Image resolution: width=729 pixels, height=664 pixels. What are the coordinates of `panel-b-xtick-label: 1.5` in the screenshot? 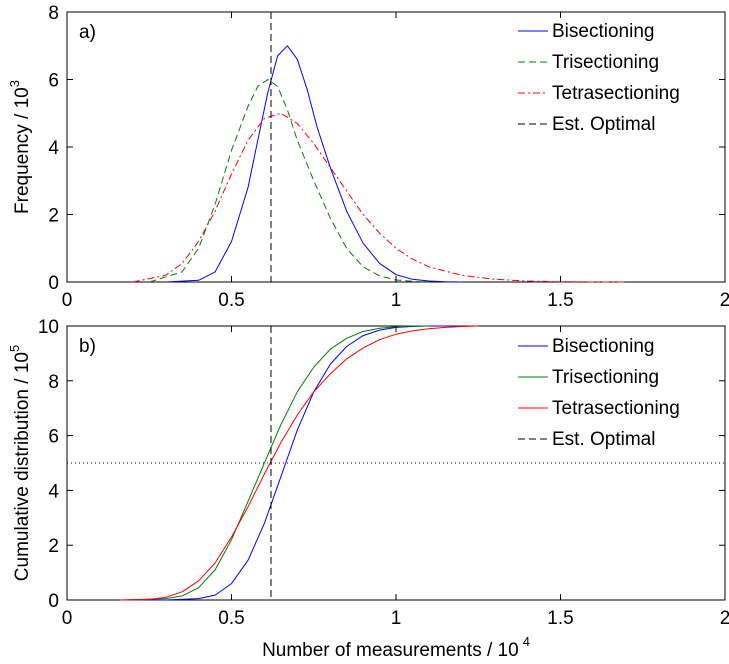 It's located at (560, 618).